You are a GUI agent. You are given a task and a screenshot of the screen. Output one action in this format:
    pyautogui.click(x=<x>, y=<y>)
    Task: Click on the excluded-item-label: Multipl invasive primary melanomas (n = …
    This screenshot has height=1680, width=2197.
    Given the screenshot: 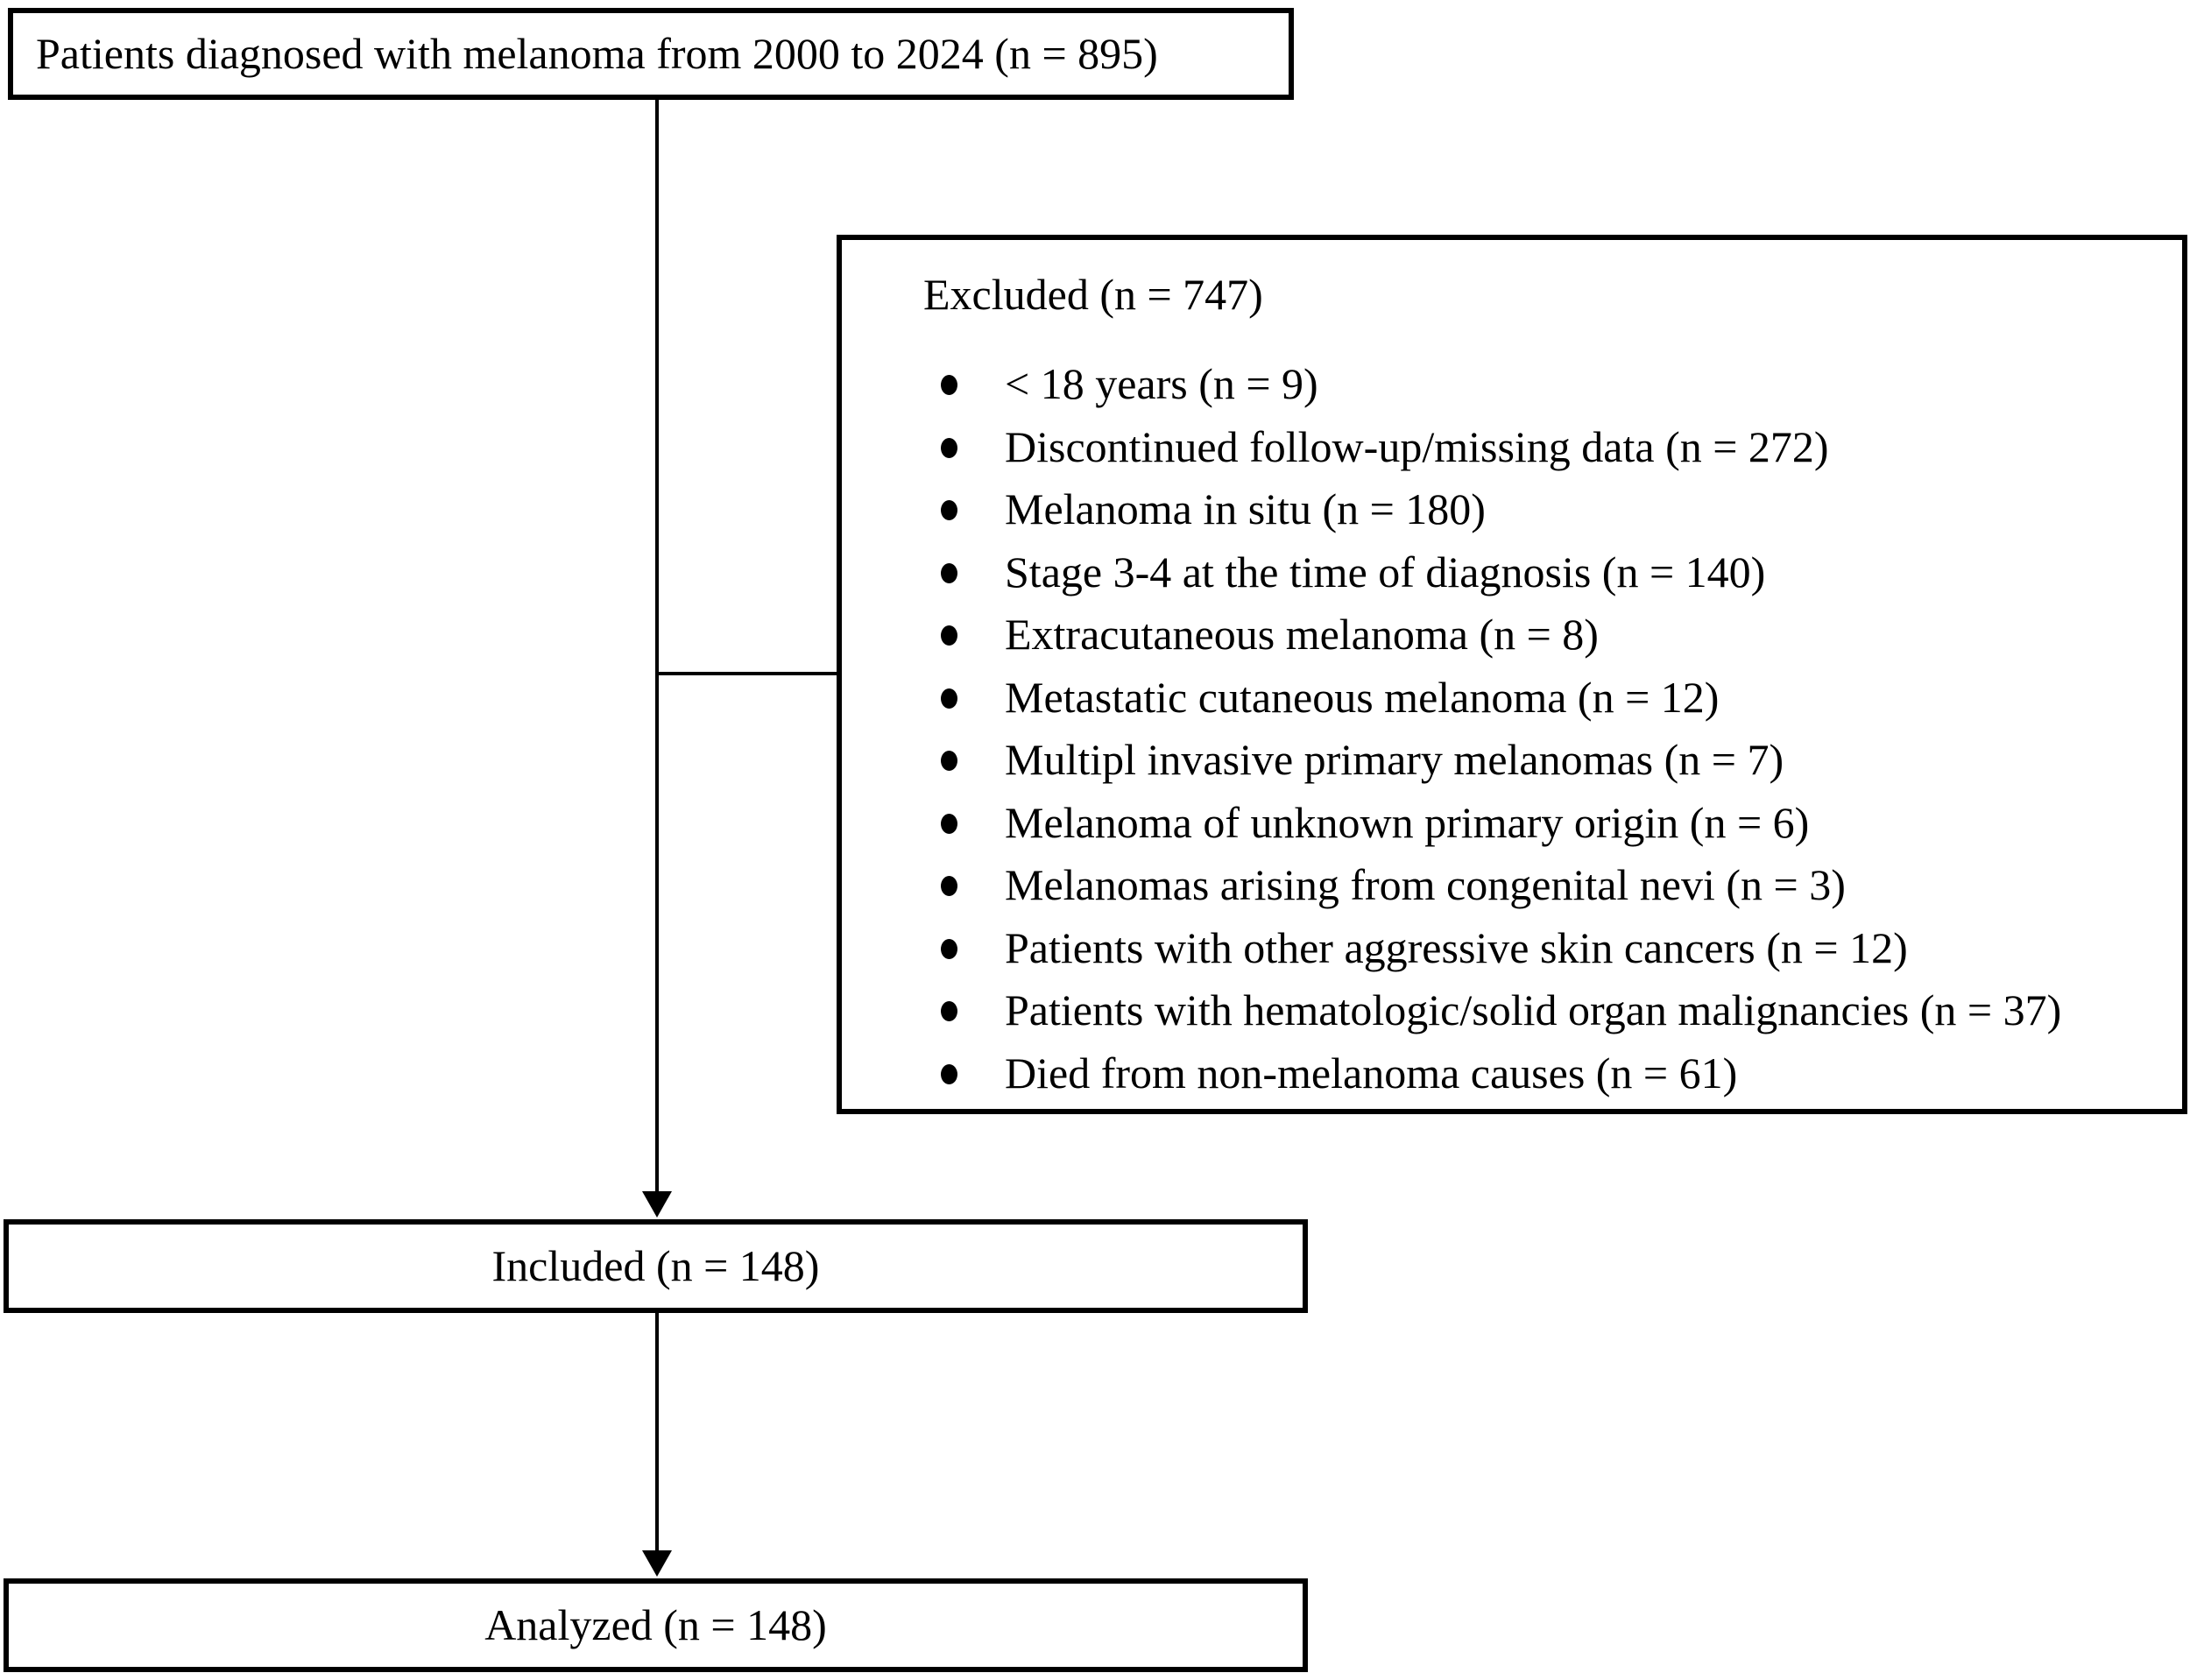 What is the action you would take?
    pyautogui.click(x=1394, y=759)
    